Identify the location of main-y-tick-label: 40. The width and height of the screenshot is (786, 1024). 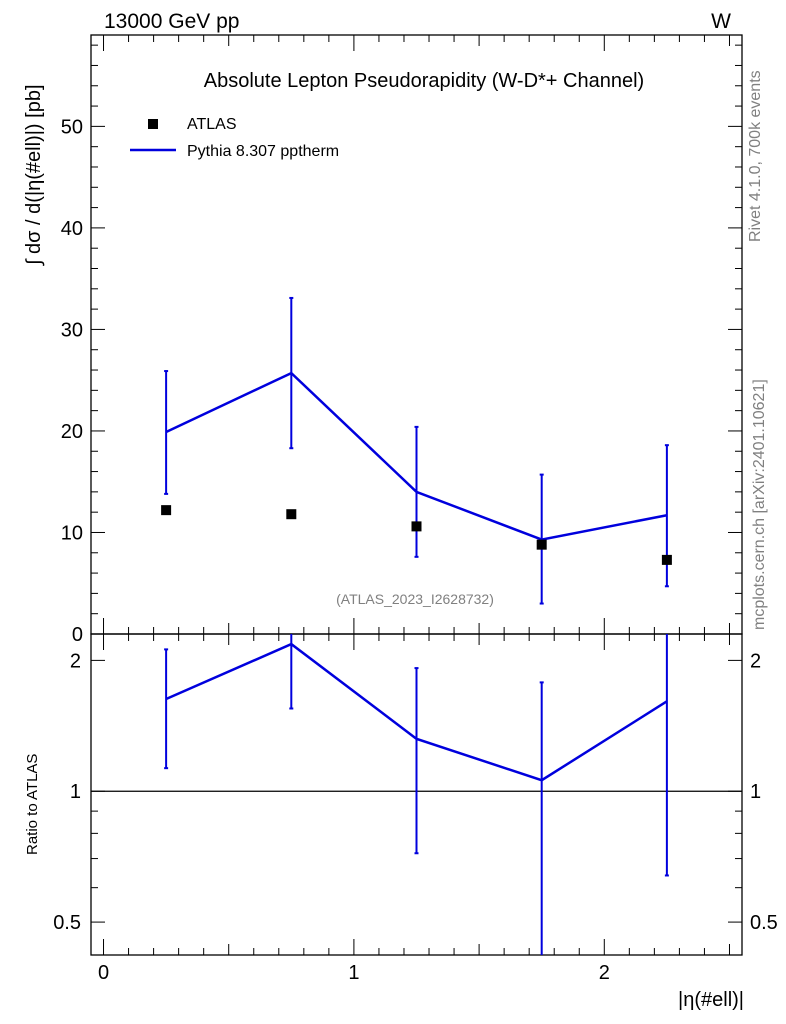
(72, 229).